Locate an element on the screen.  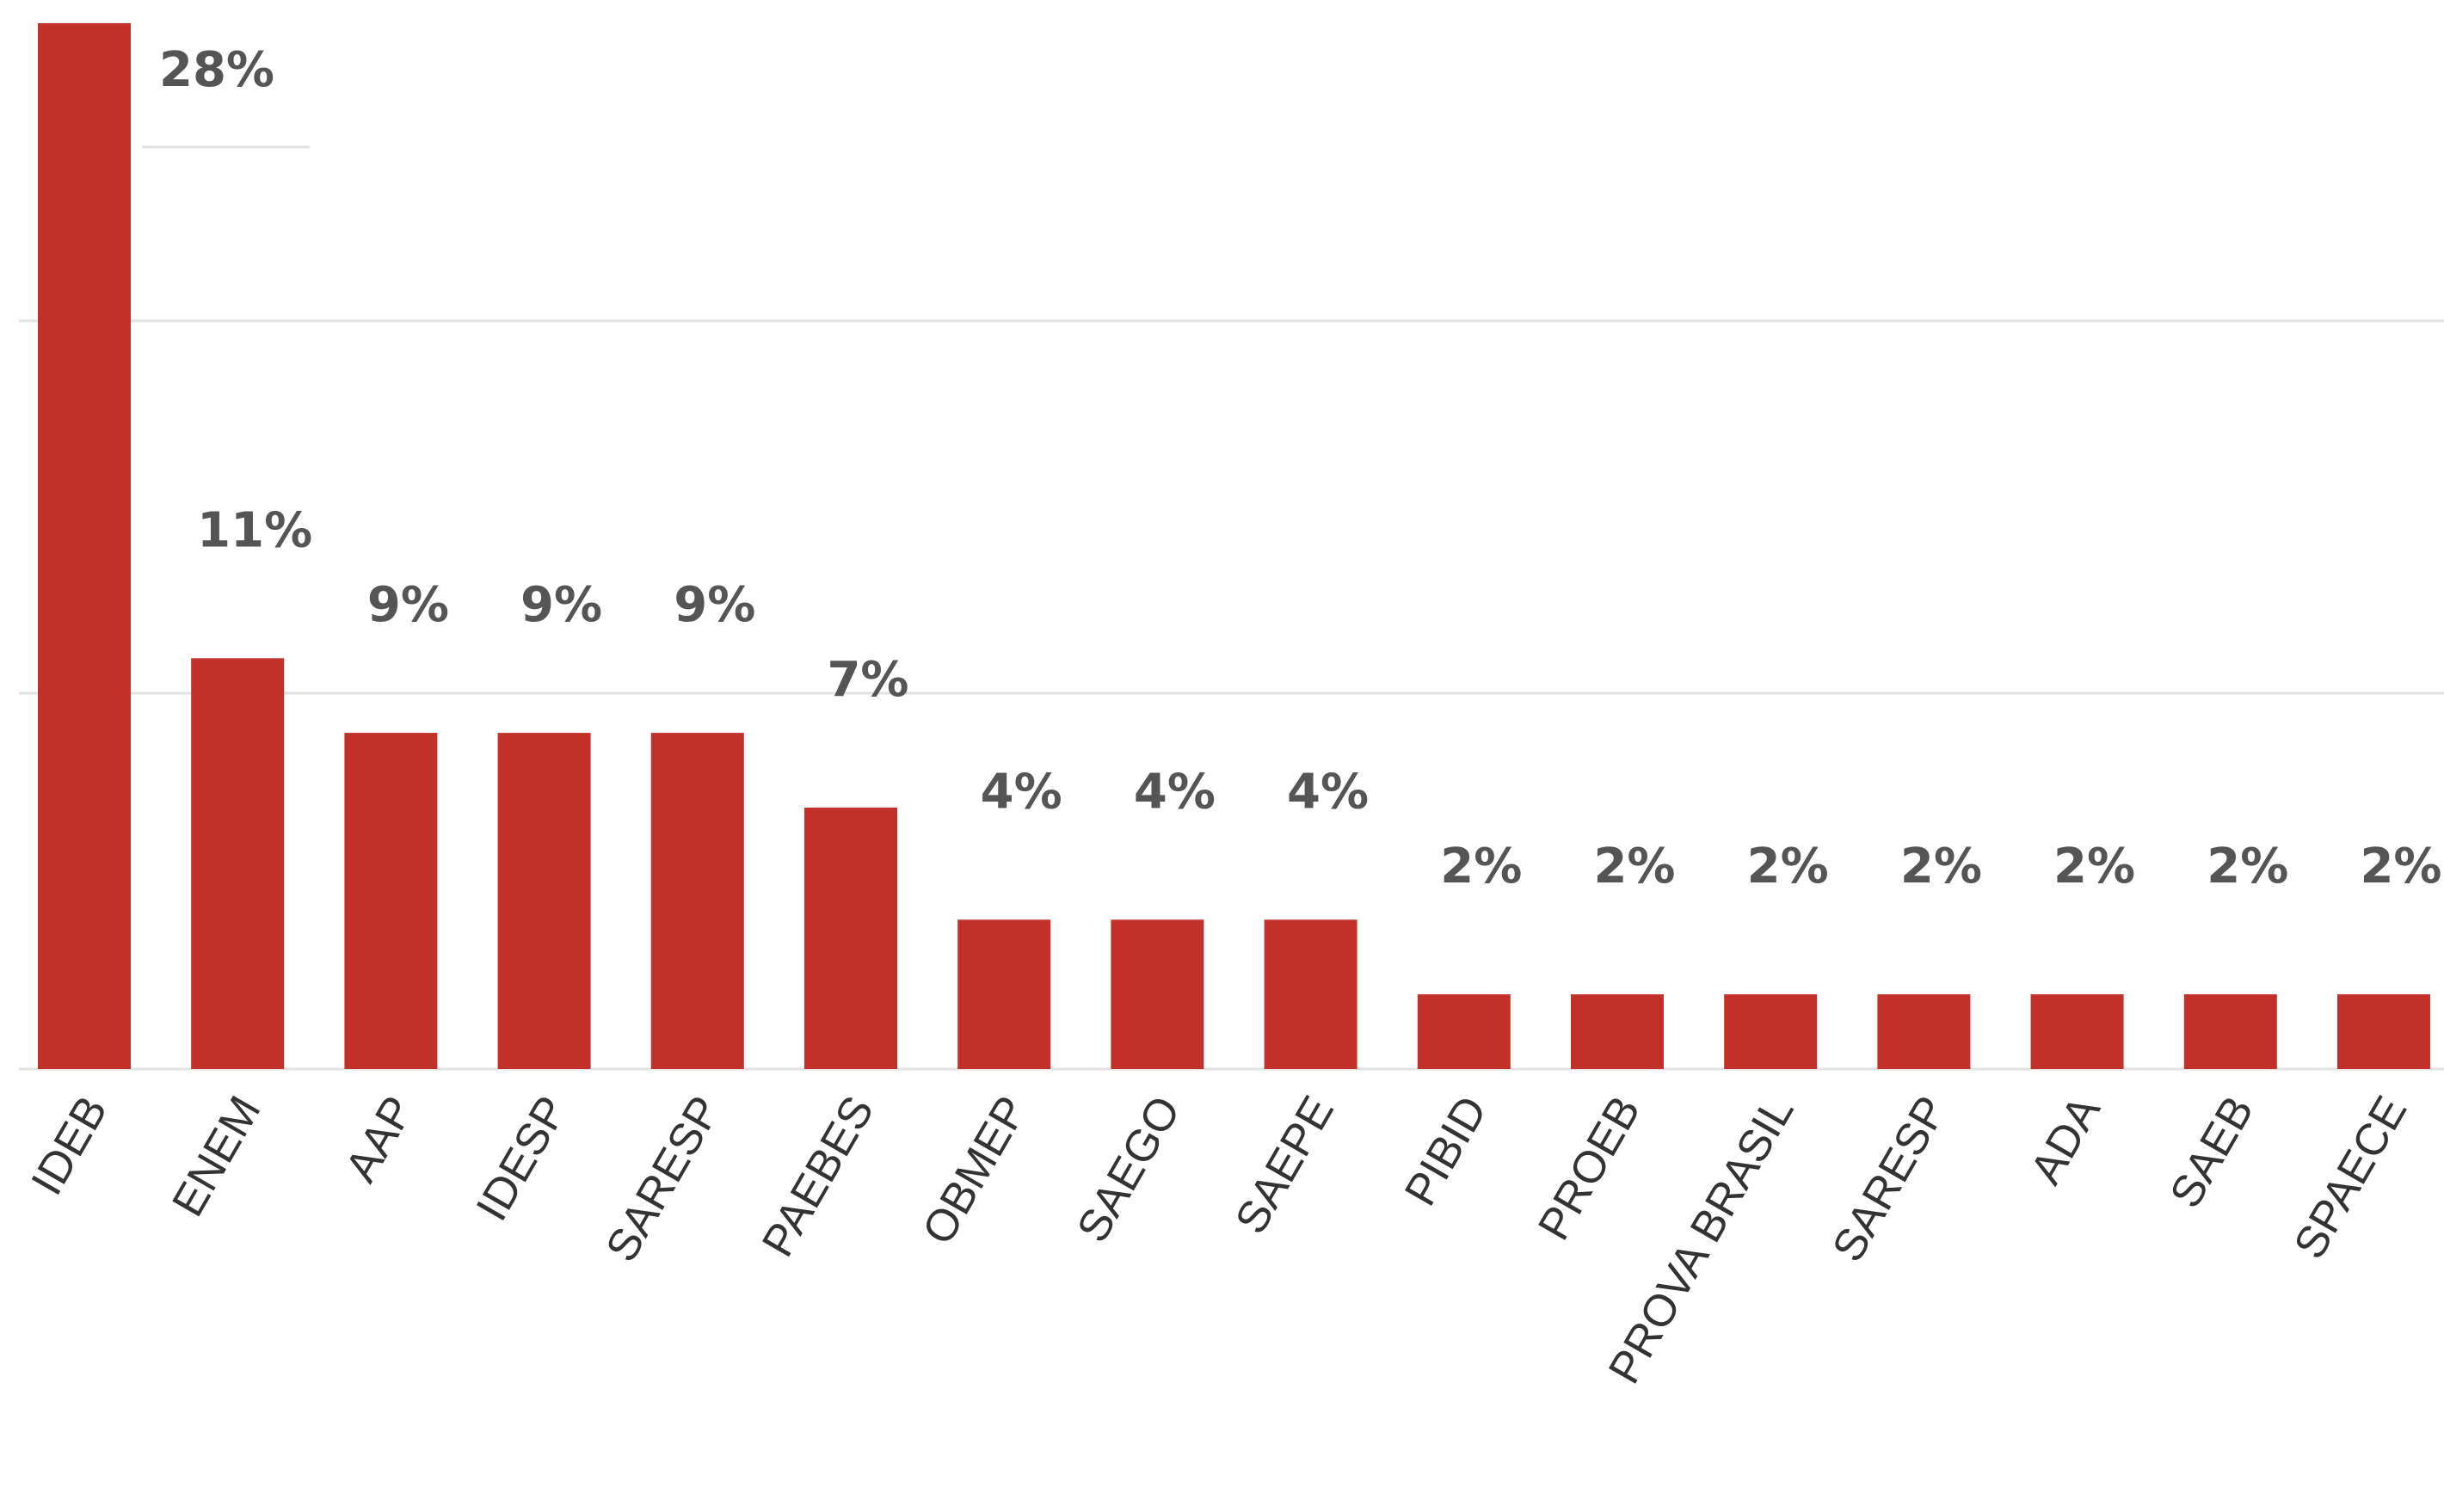
category-label: PAEBES is located at coordinates (818, 1177).